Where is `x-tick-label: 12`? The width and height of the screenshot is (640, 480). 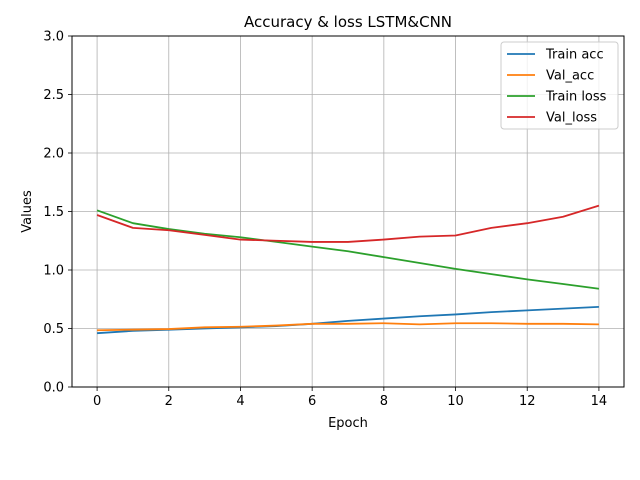 x-tick-label: 12 is located at coordinates (527, 401).